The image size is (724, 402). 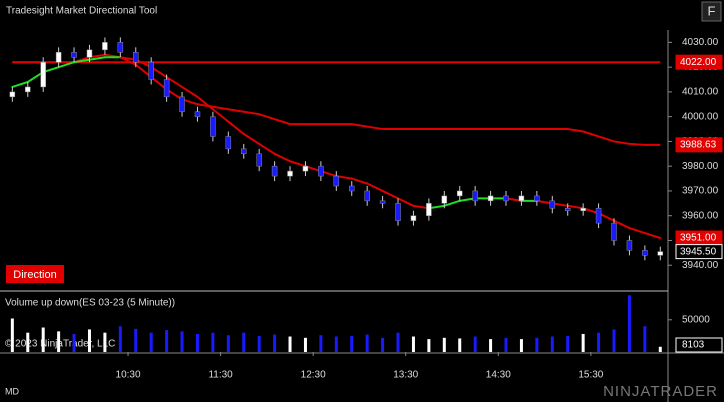 I want to click on button-frame, so click(x=711, y=11).